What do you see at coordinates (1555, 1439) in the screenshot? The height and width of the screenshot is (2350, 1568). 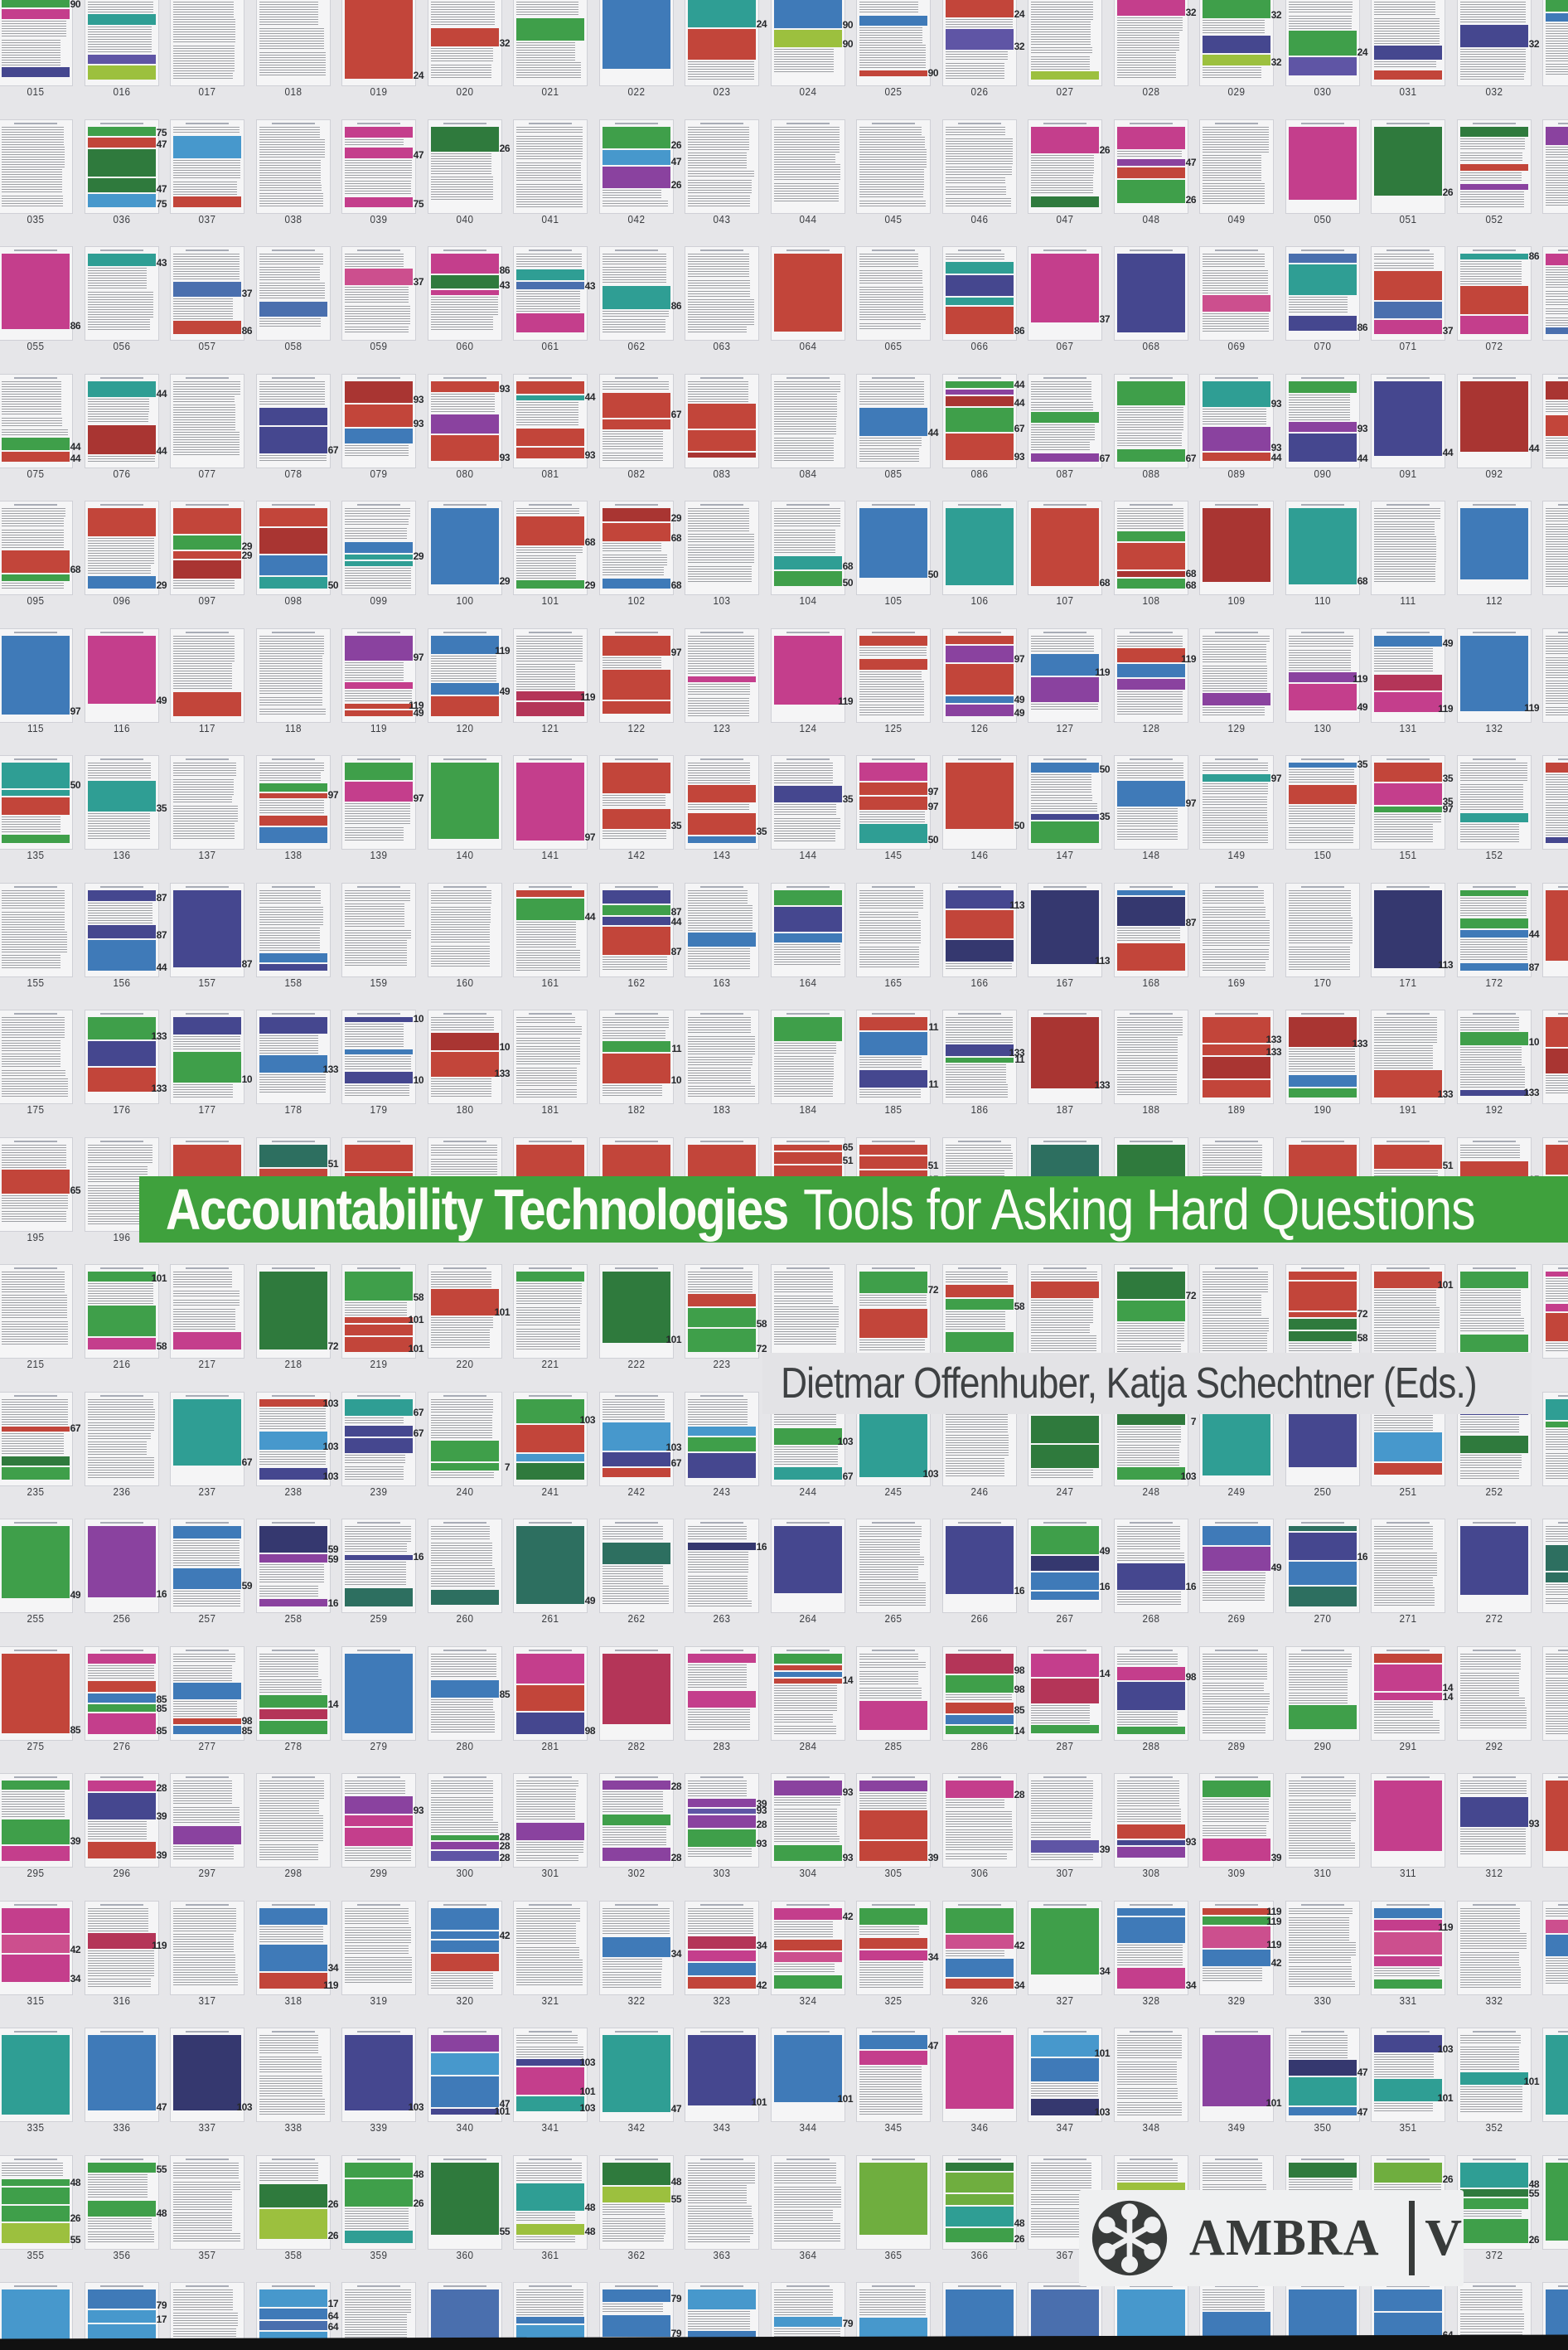 I see `page-thumbnail: 7` at bounding box center [1555, 1439].